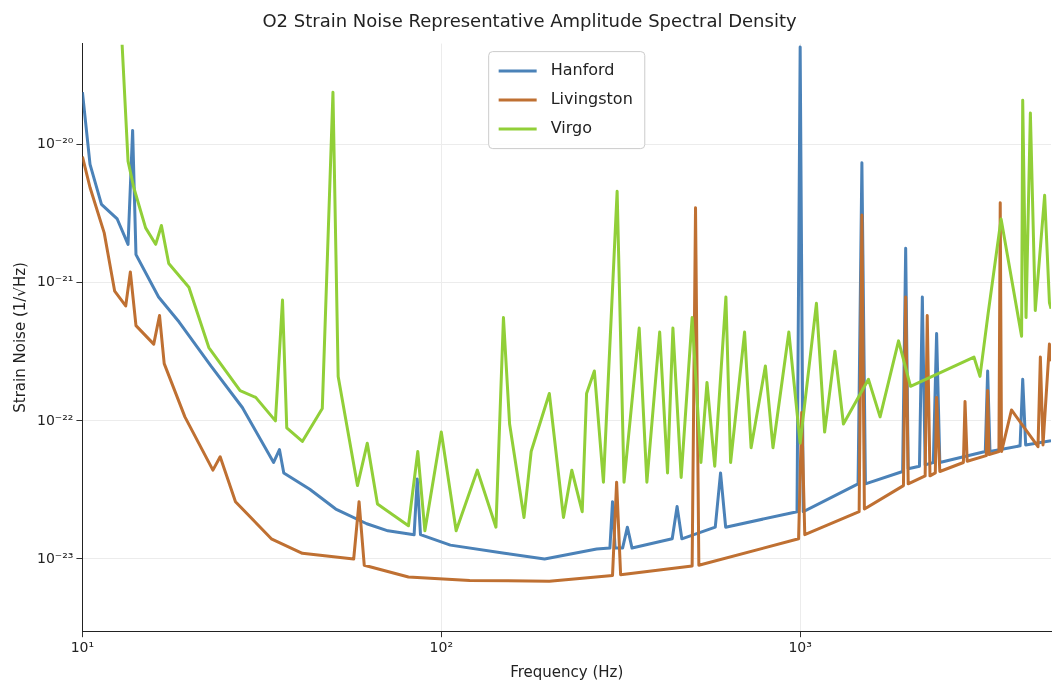 This screenshot has height=694, width=1063. What do you see at coordinates (55, 419) in the screenshot?
I see `y-tick-label: 10⁻²²` at bounding box center [55, 419].